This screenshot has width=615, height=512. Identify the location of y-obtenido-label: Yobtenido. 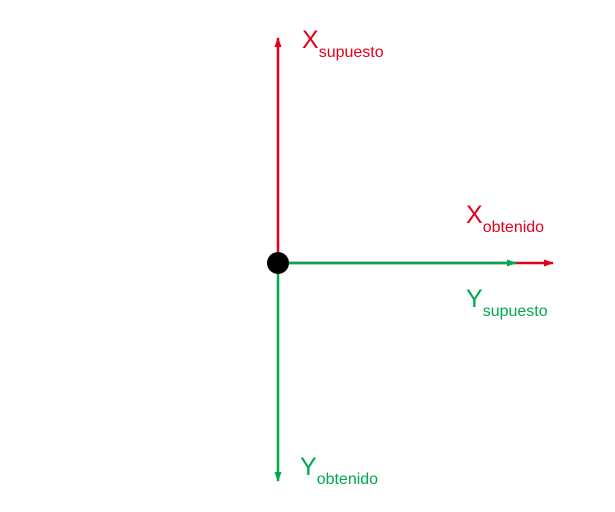
(339, 471).